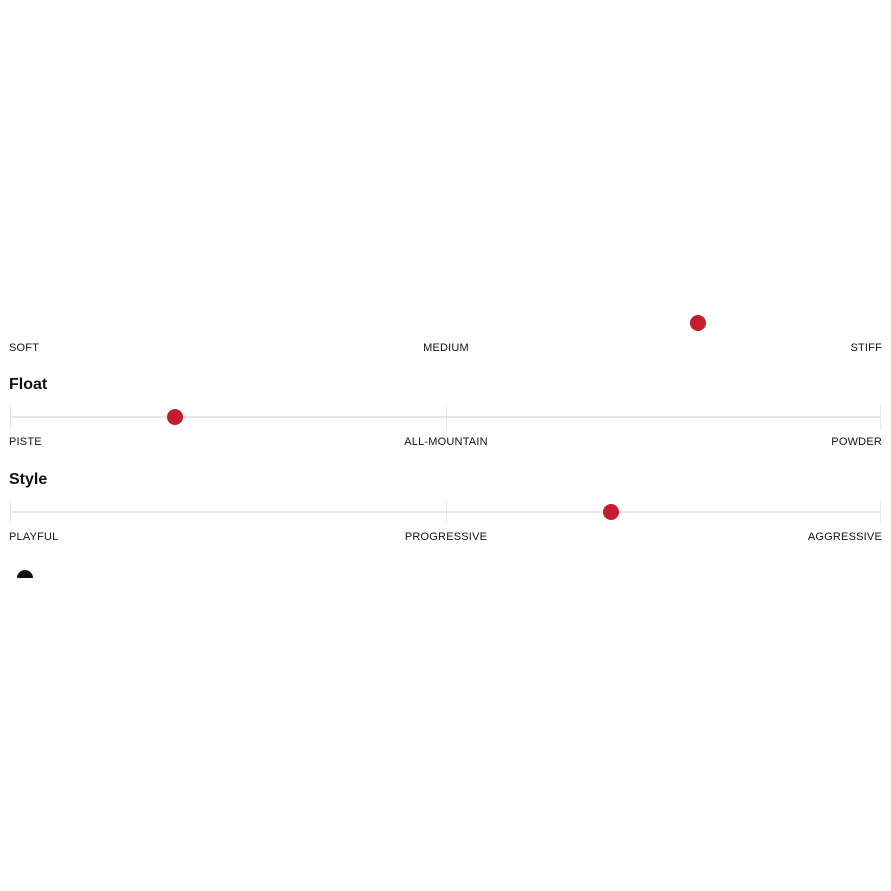  I want to click on style-label-max: AGGRESSIVE, so click(844, 537).